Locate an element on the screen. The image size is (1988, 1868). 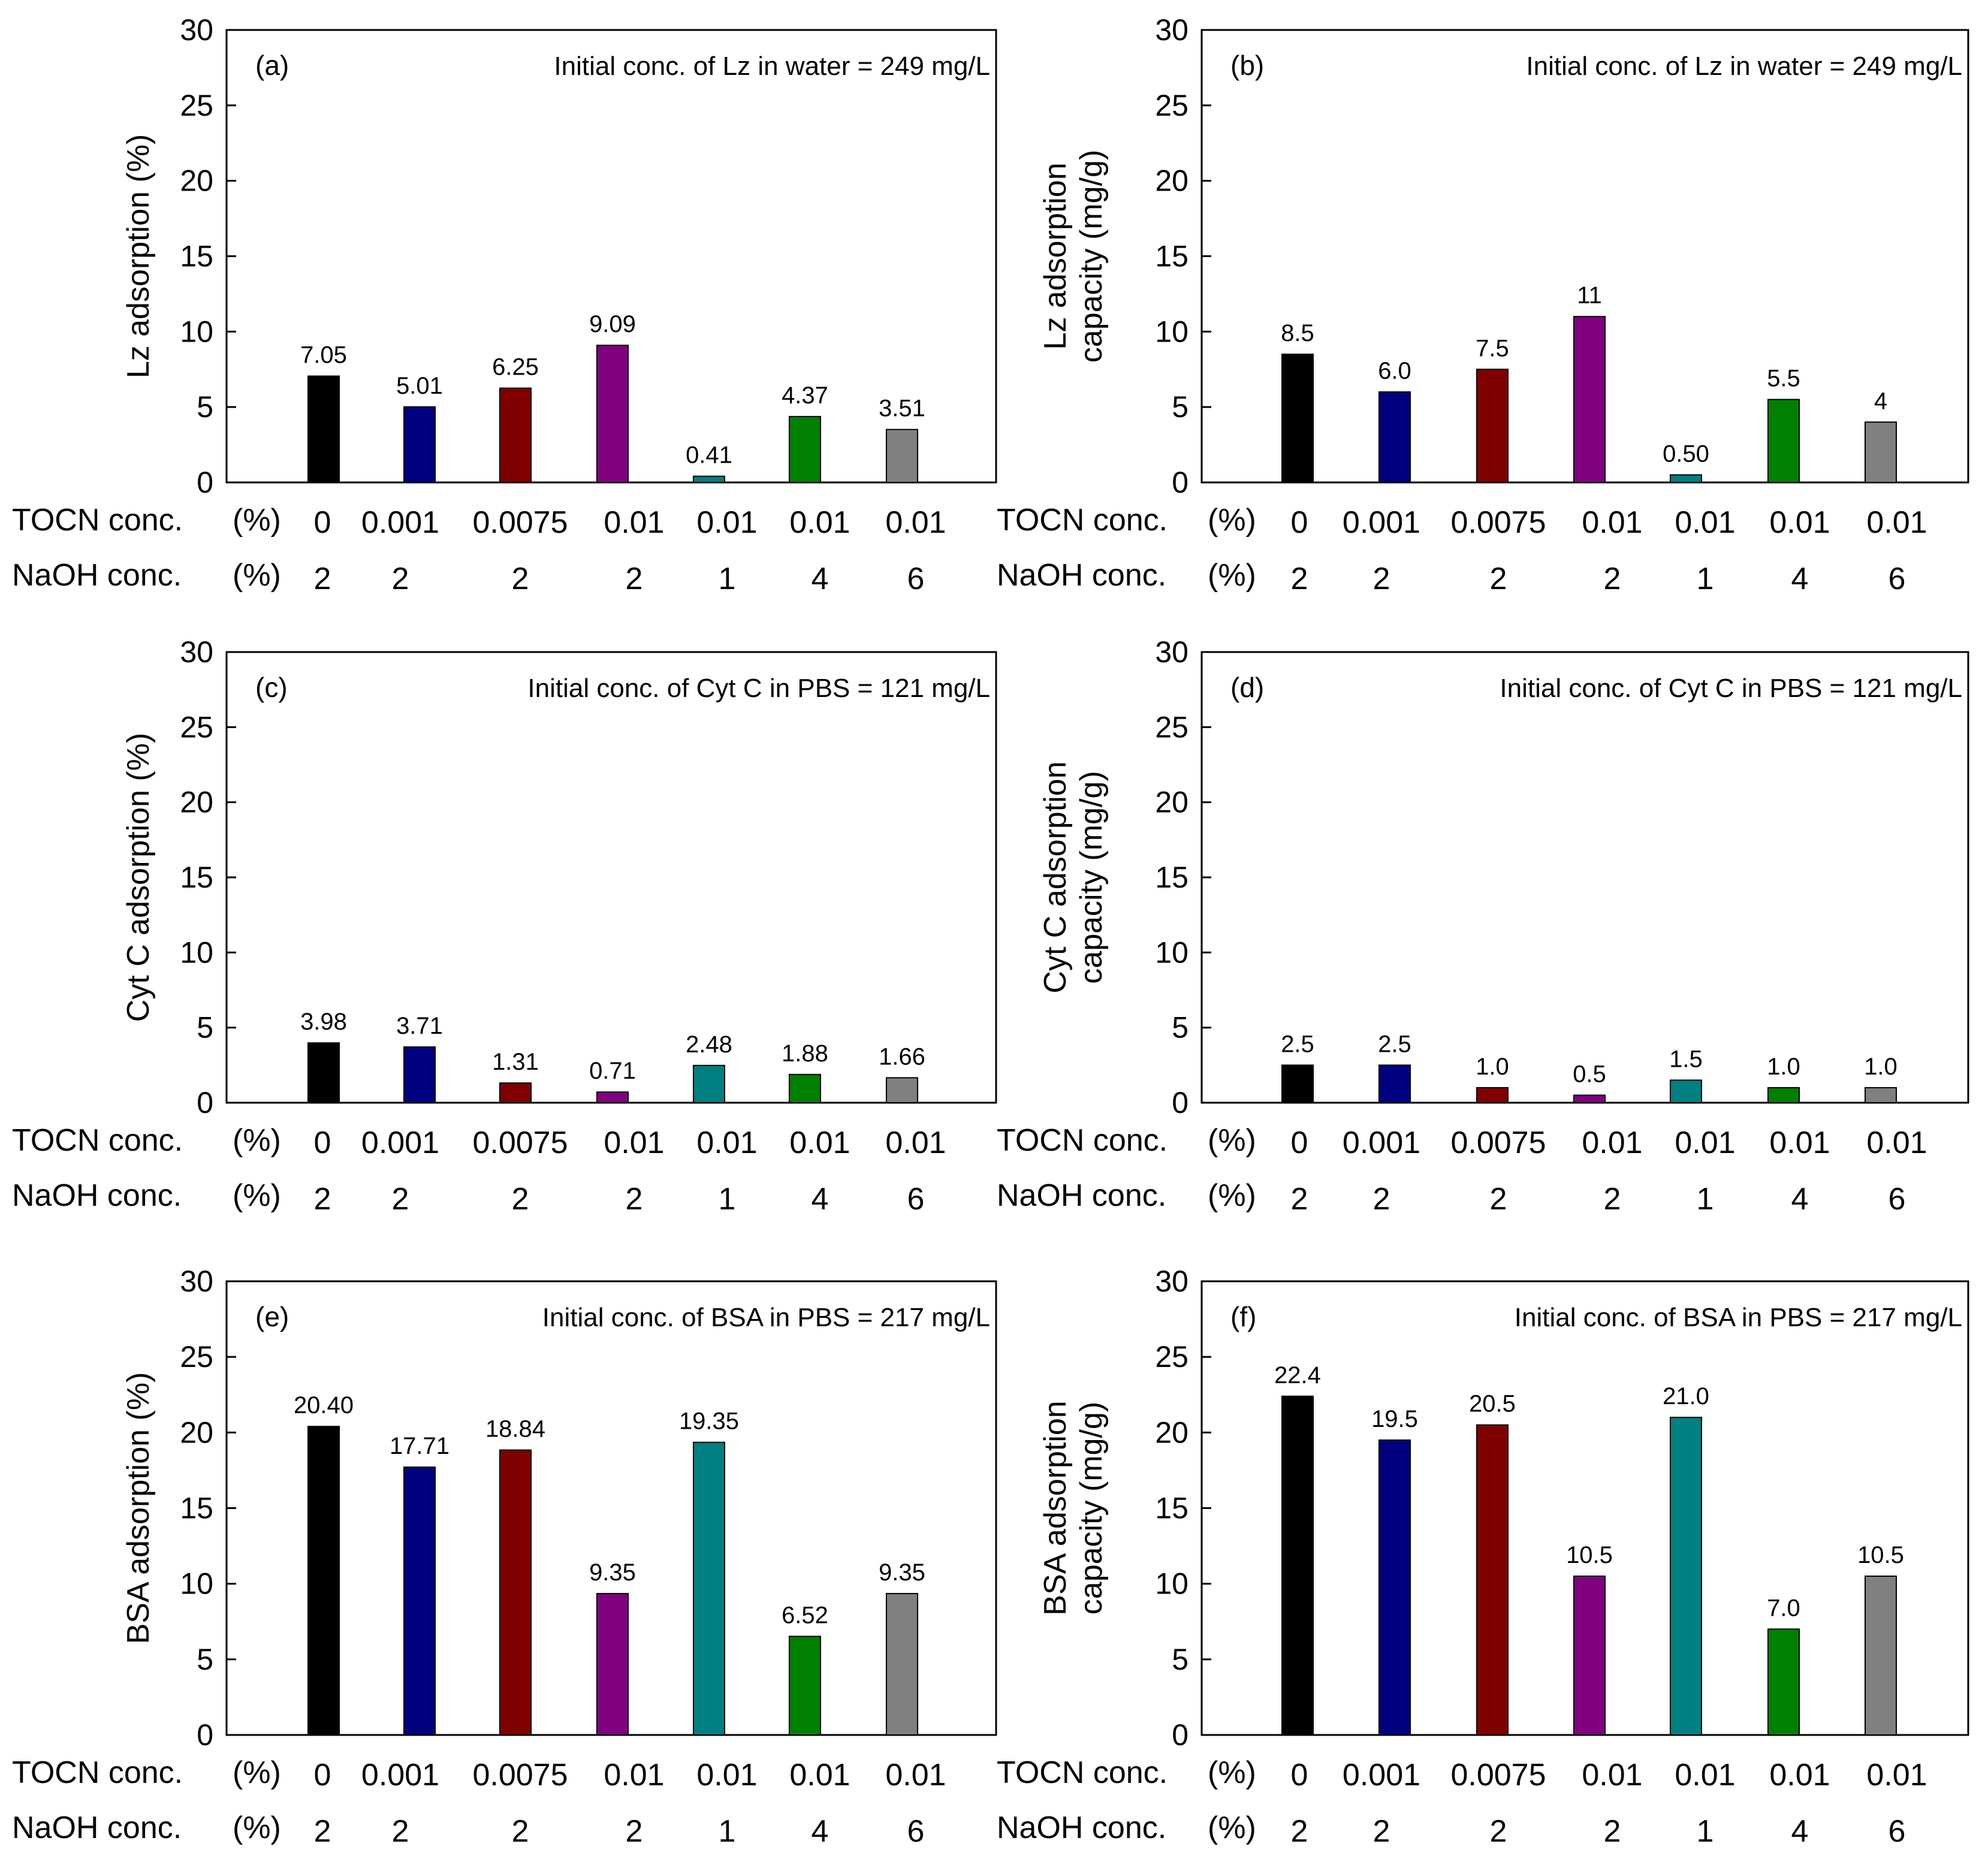
data-label: 20.5 is located at coordinates (1493, 1404).